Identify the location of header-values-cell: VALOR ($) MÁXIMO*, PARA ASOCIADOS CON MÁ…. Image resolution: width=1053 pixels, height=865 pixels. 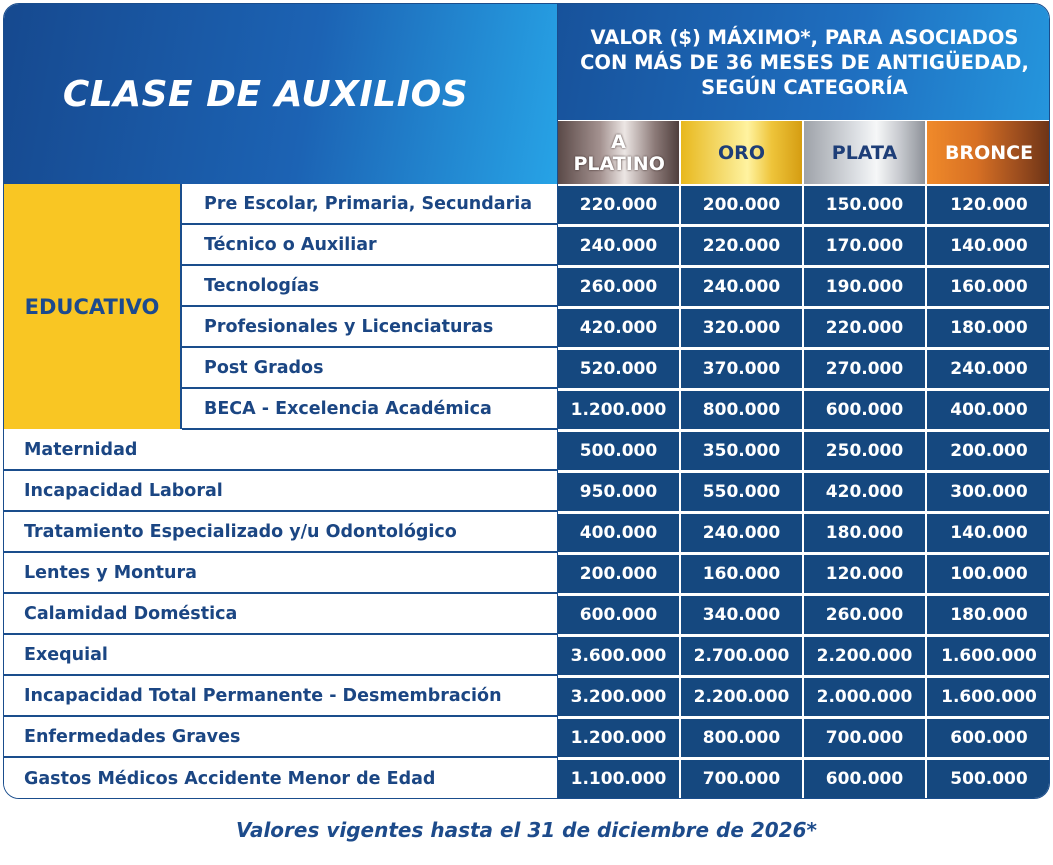
(803, 62).